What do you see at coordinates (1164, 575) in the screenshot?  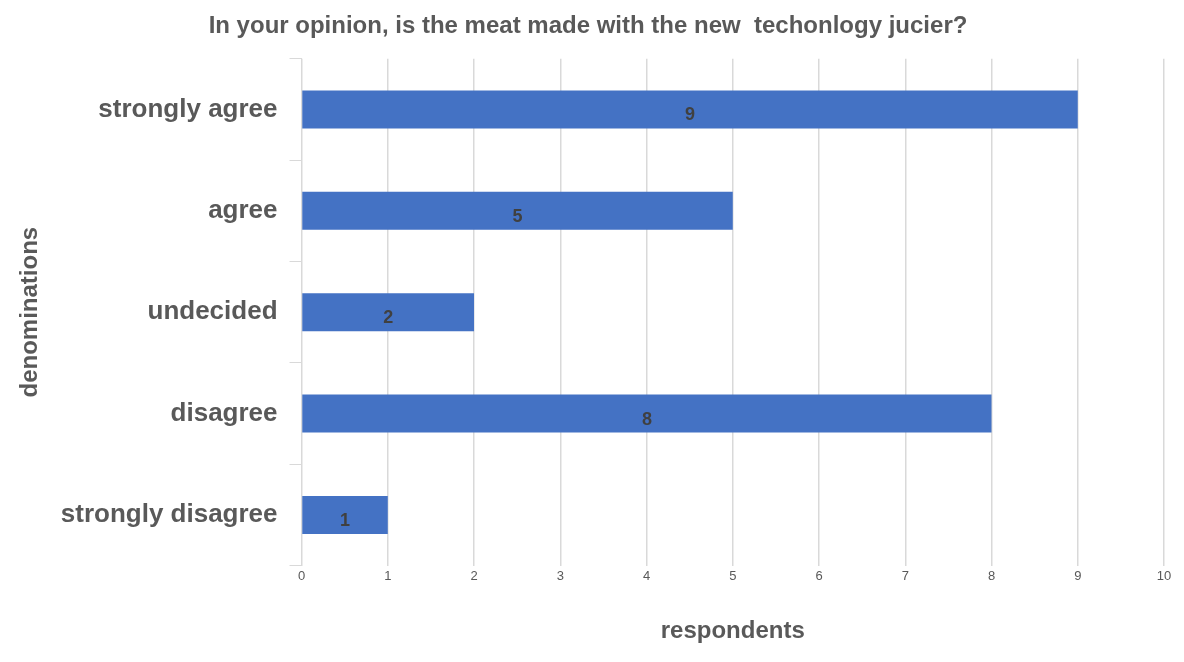 I see `x-tick-label: 10` at bounding box center [1164, 575].